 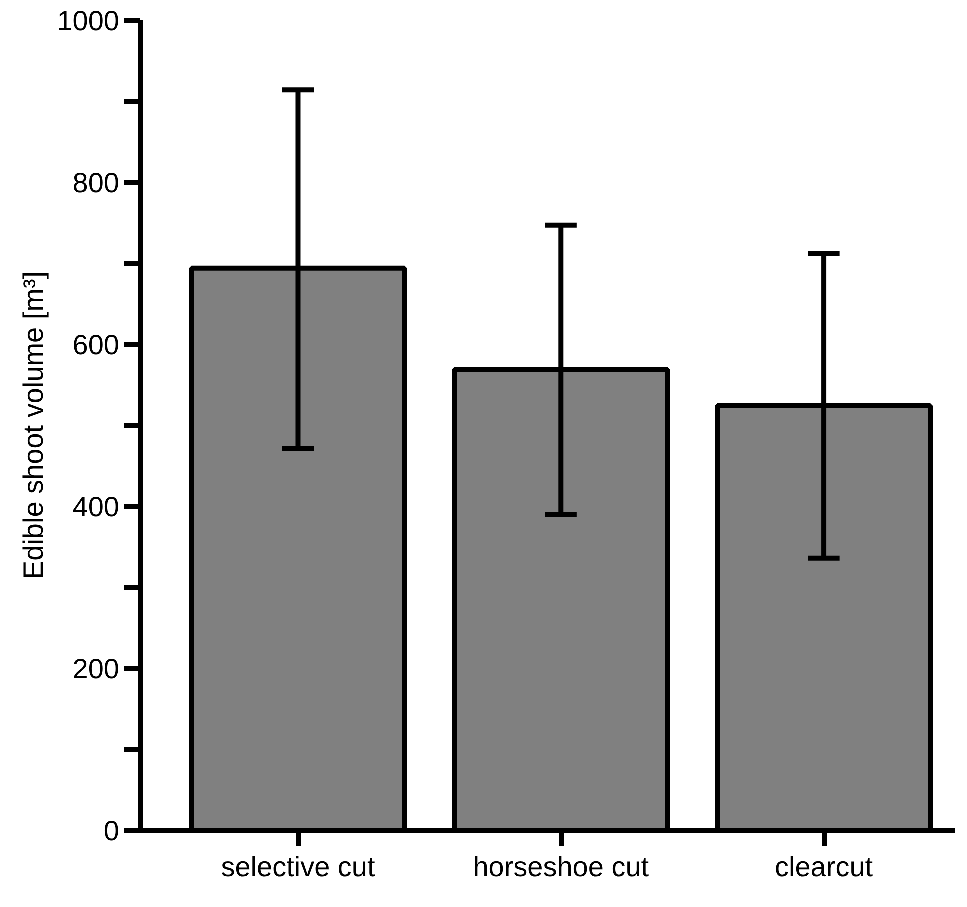 I want to click on x-tick-label: selective cut, so click(x=298, y=867).